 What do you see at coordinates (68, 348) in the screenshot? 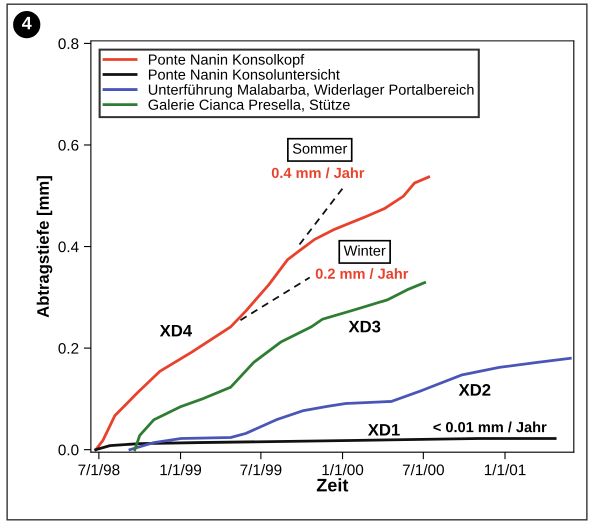
I see `y-tick-label: 0.2` at bounding box center [68, 348].